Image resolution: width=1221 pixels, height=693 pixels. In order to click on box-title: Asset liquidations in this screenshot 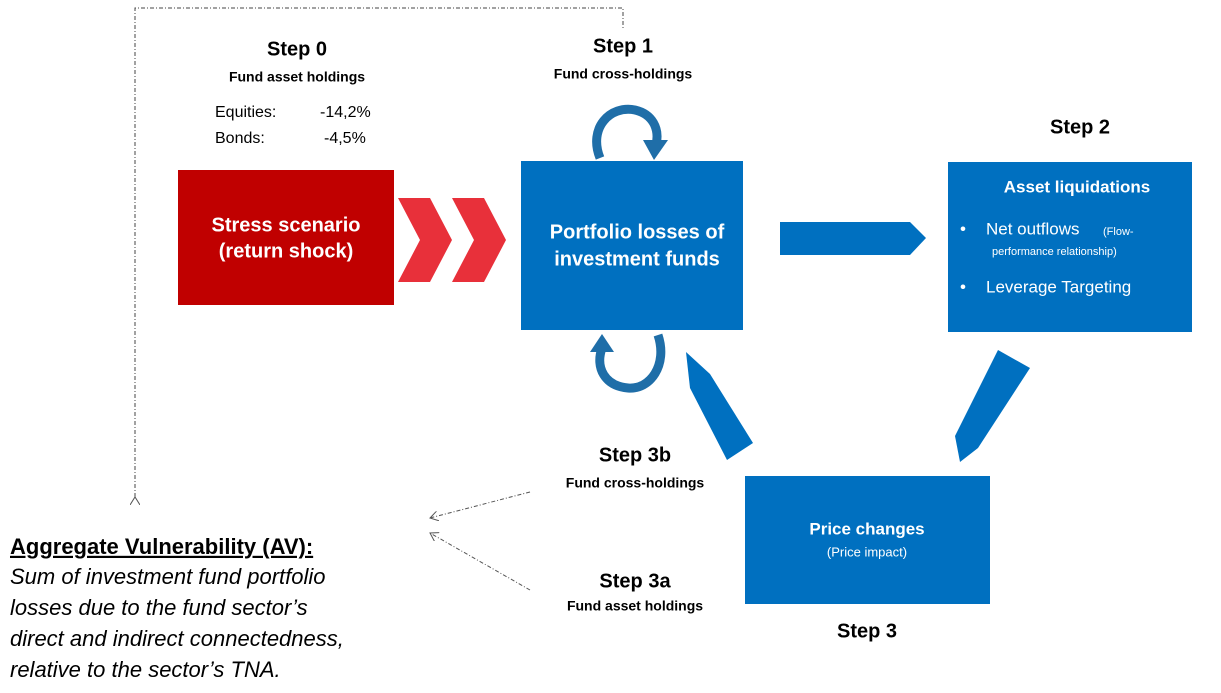, I will do `click(1077, 186)`.